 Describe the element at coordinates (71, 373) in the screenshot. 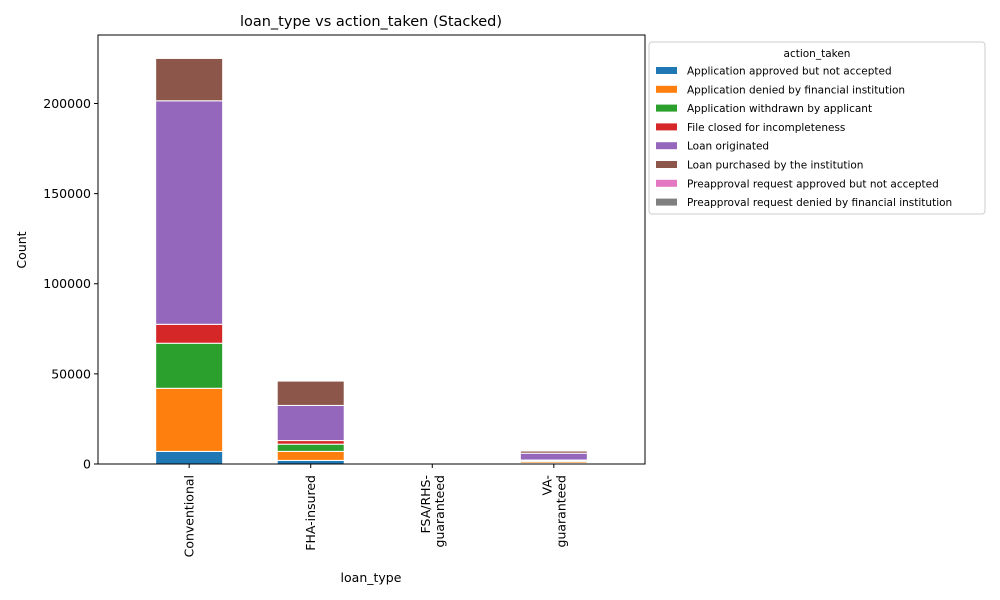

I see `y-tick-label: 50000` at that location.